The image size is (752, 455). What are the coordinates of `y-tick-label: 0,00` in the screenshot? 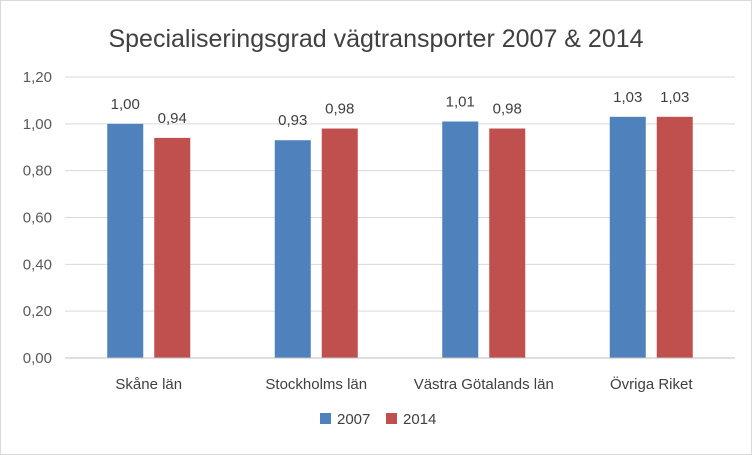 It's located at (37, 358).